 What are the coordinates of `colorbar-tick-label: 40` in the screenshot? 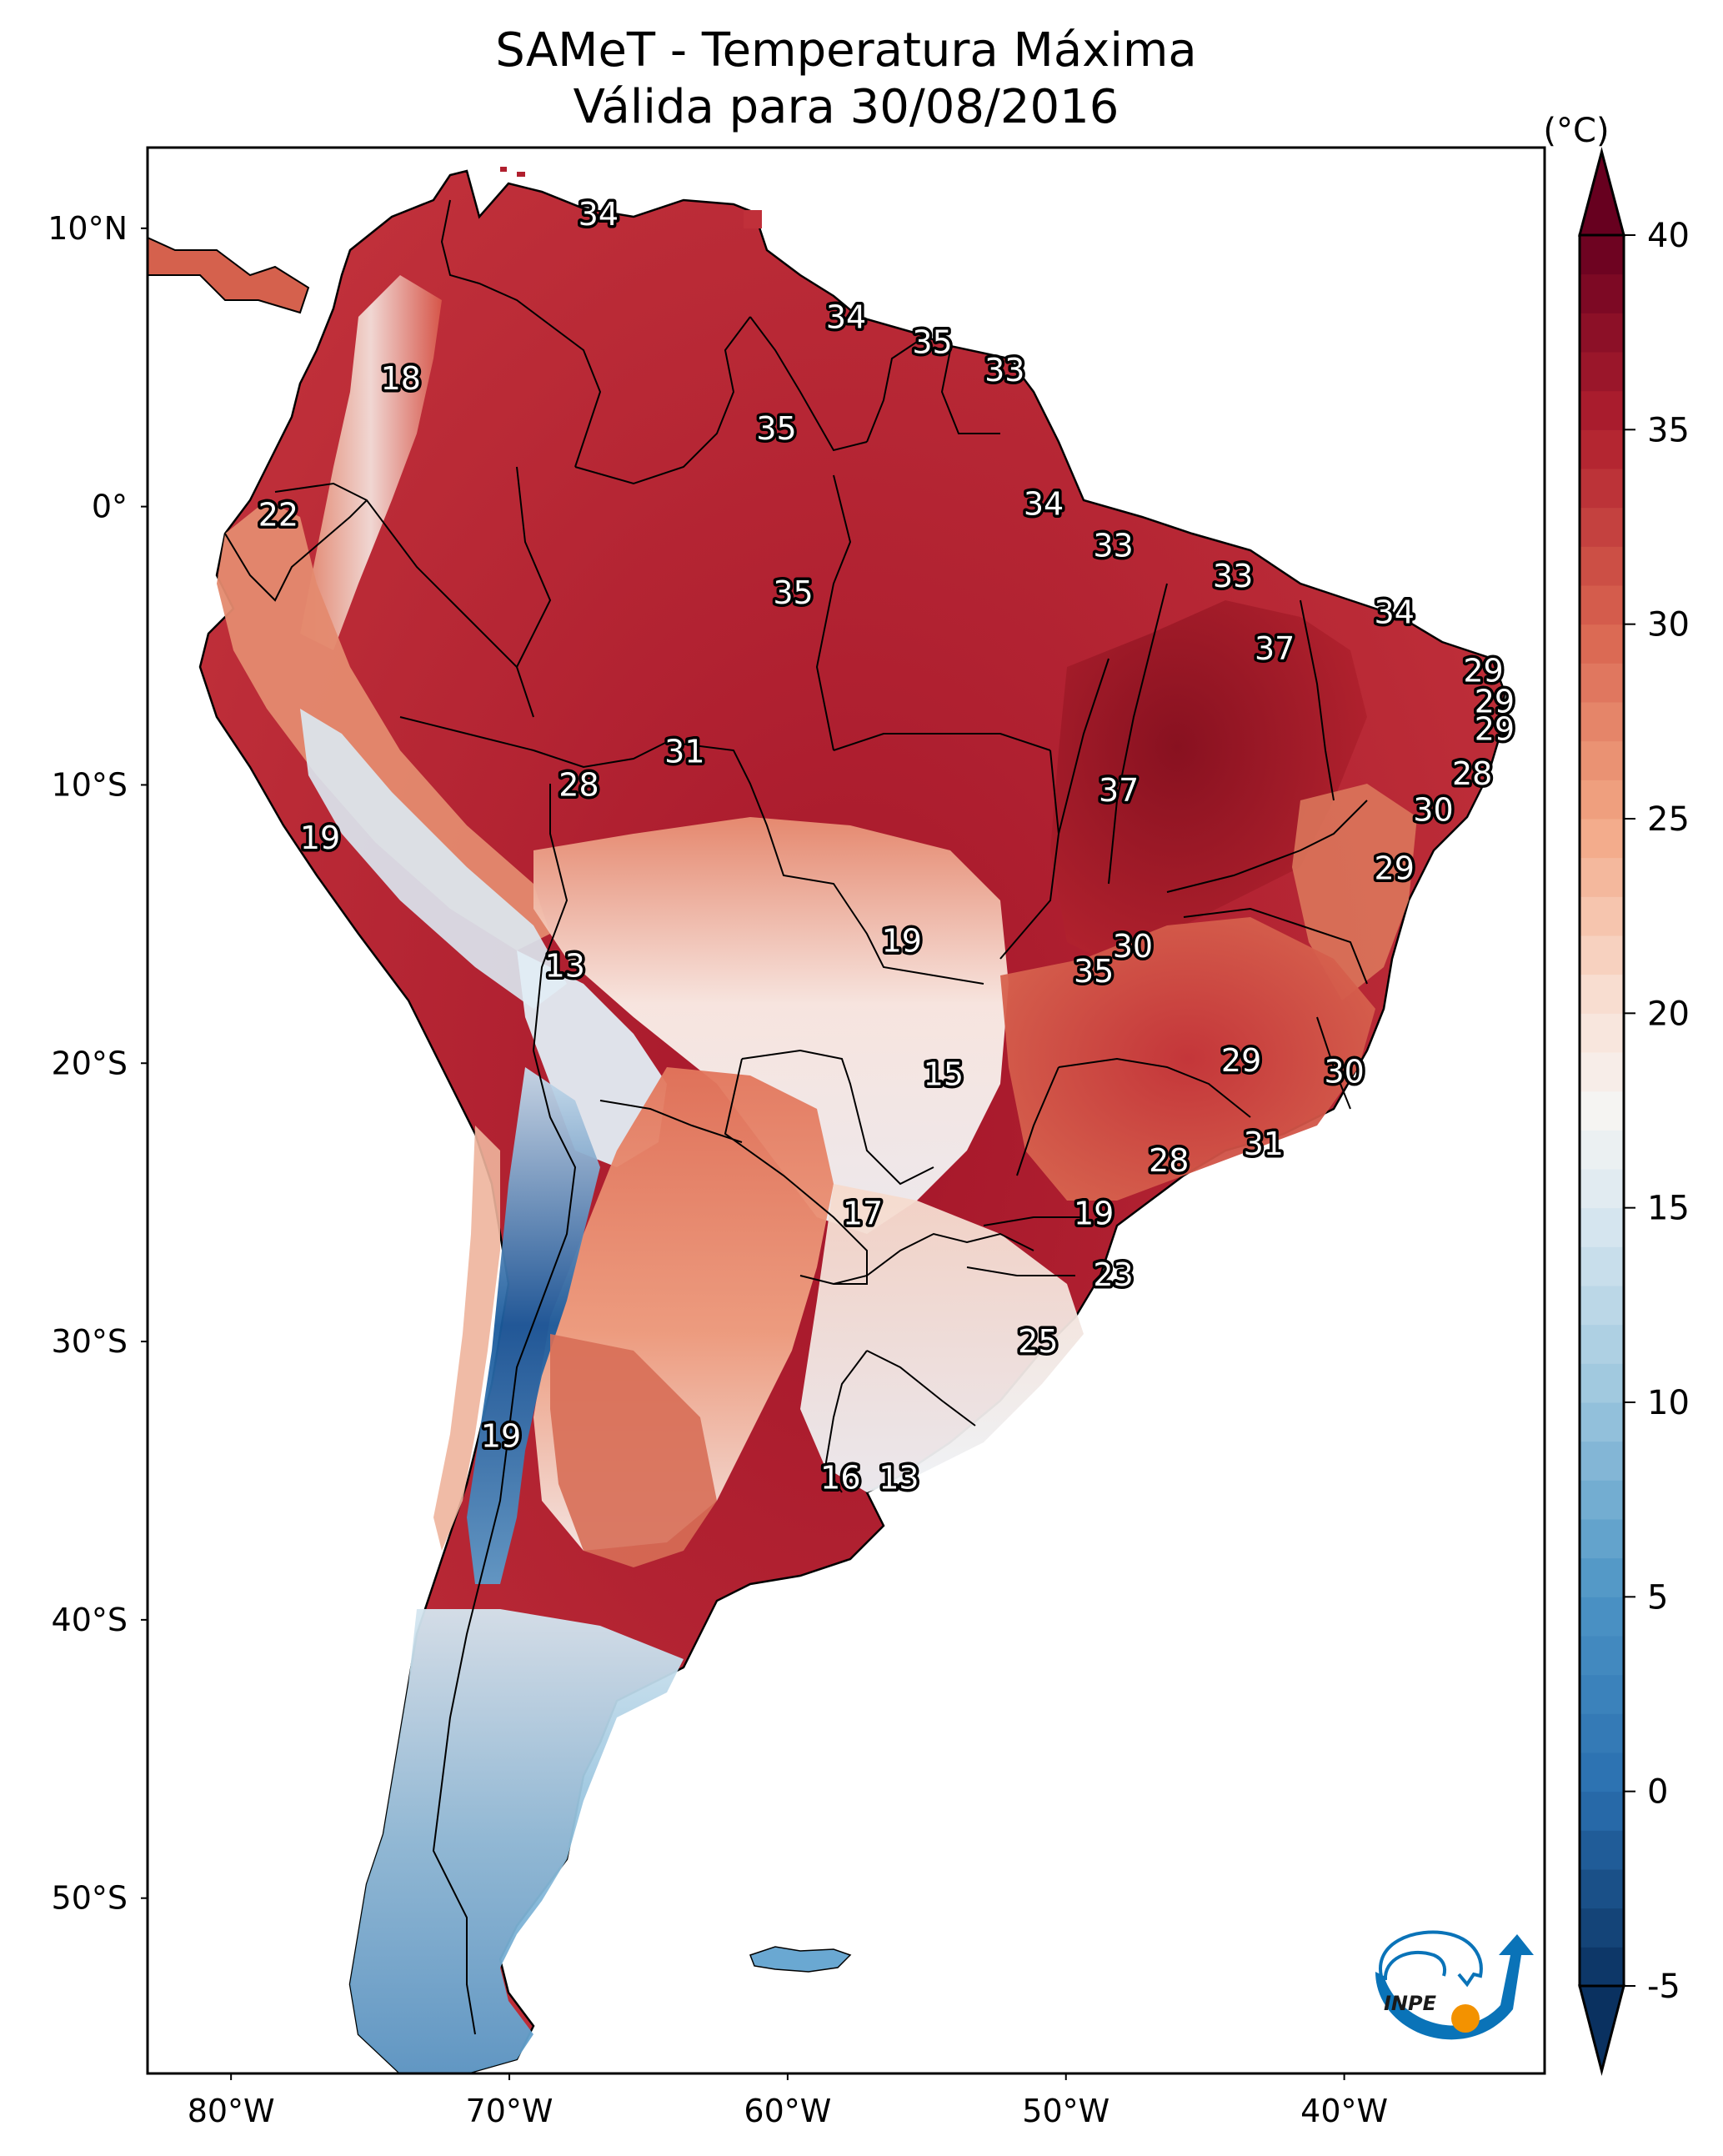 It's located at (1668, 236).